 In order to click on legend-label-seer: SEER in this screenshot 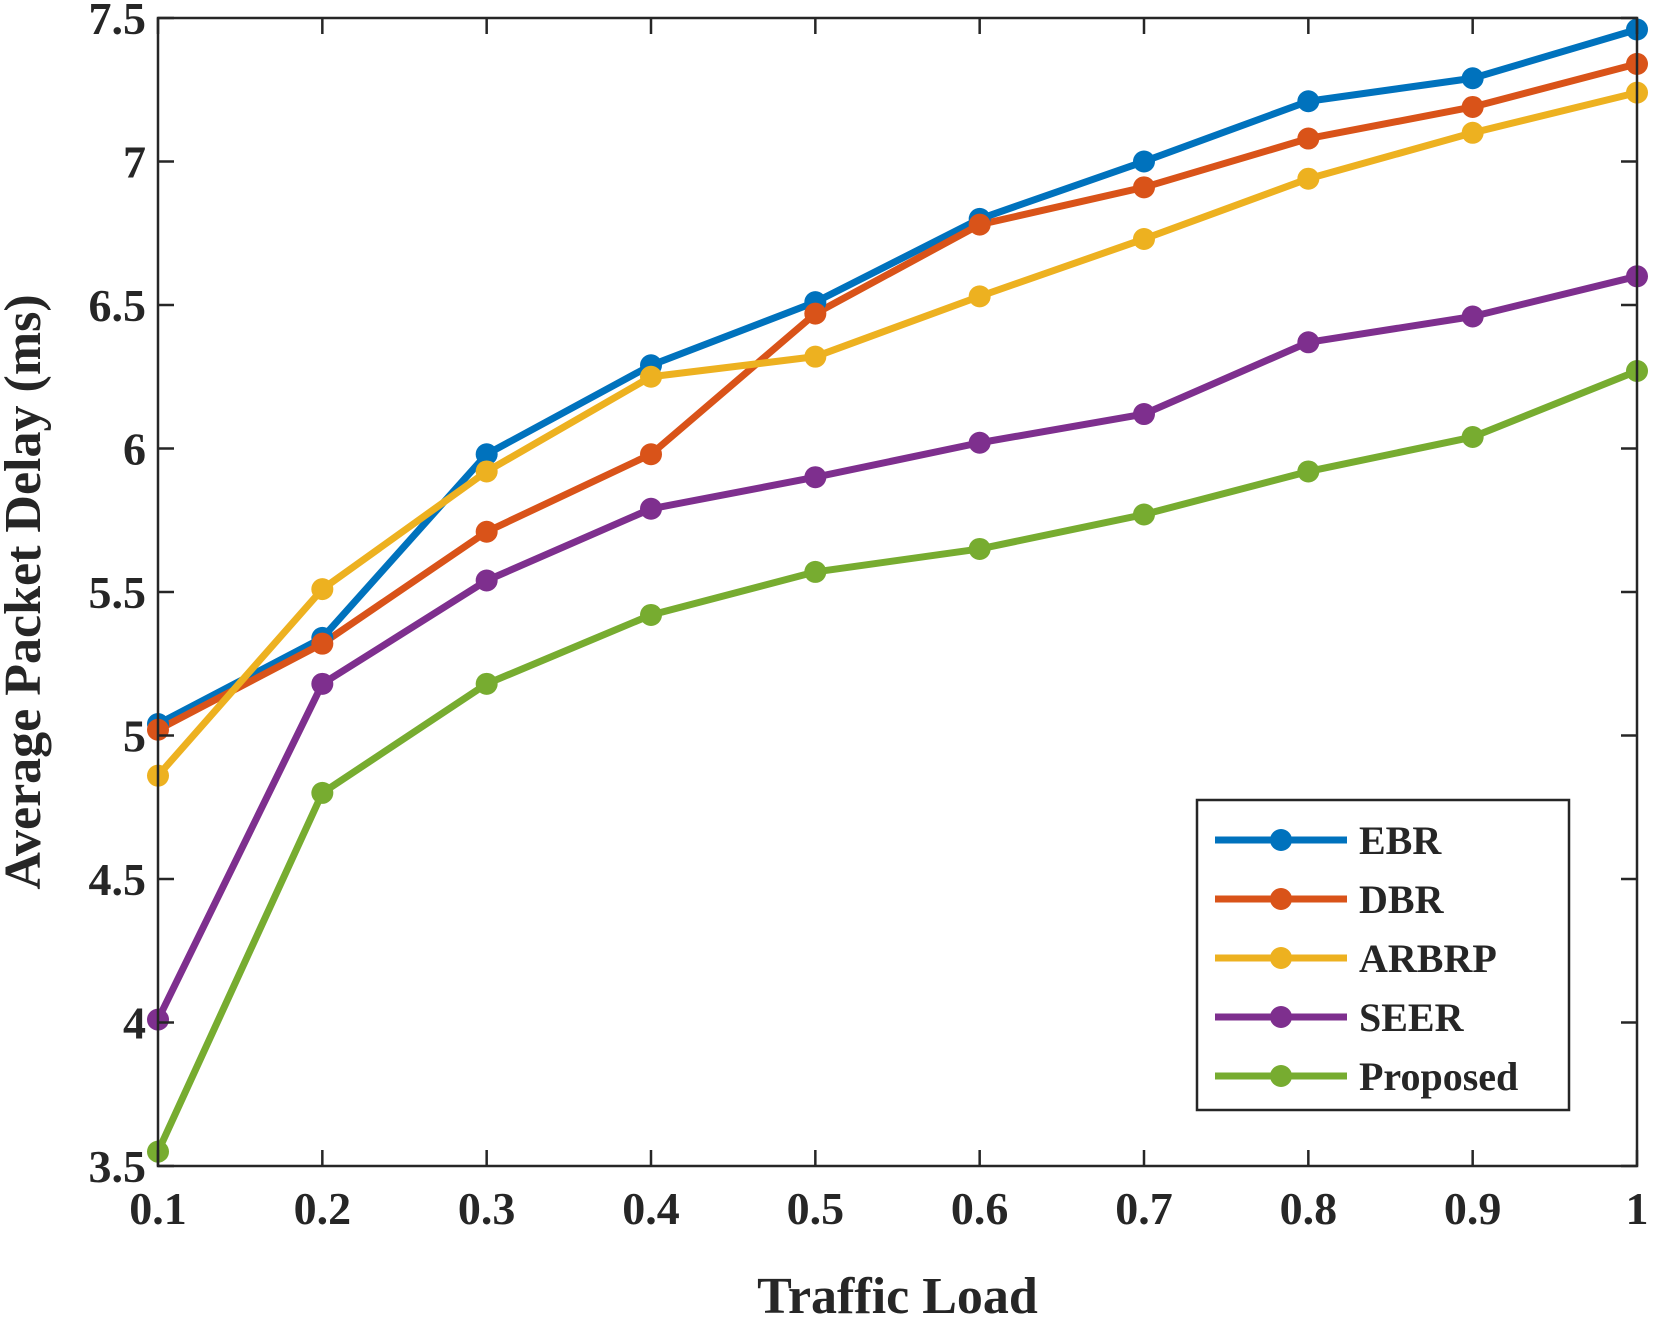, I will do `click(1412, 1017)`.